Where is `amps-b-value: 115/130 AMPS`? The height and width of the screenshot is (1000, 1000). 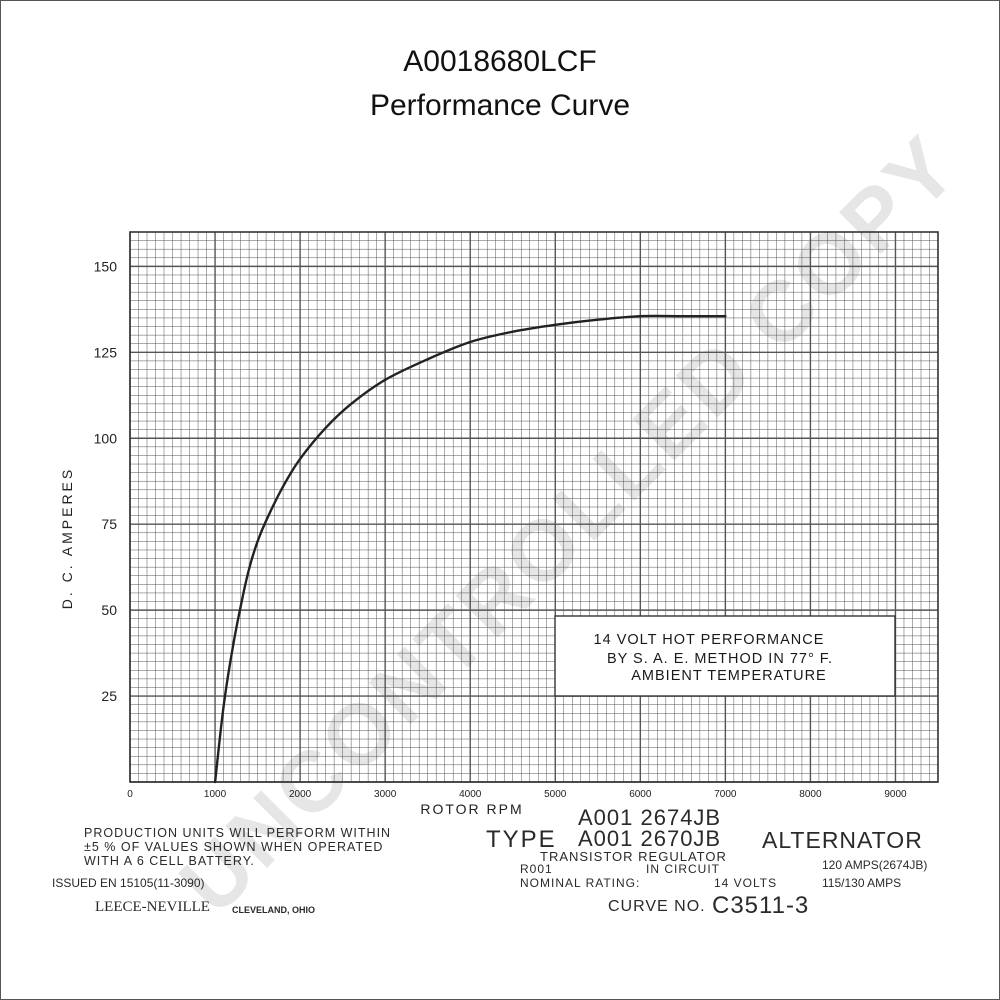
amps-b-value: 115/130 AMPS is located at coordinates (862, 883).